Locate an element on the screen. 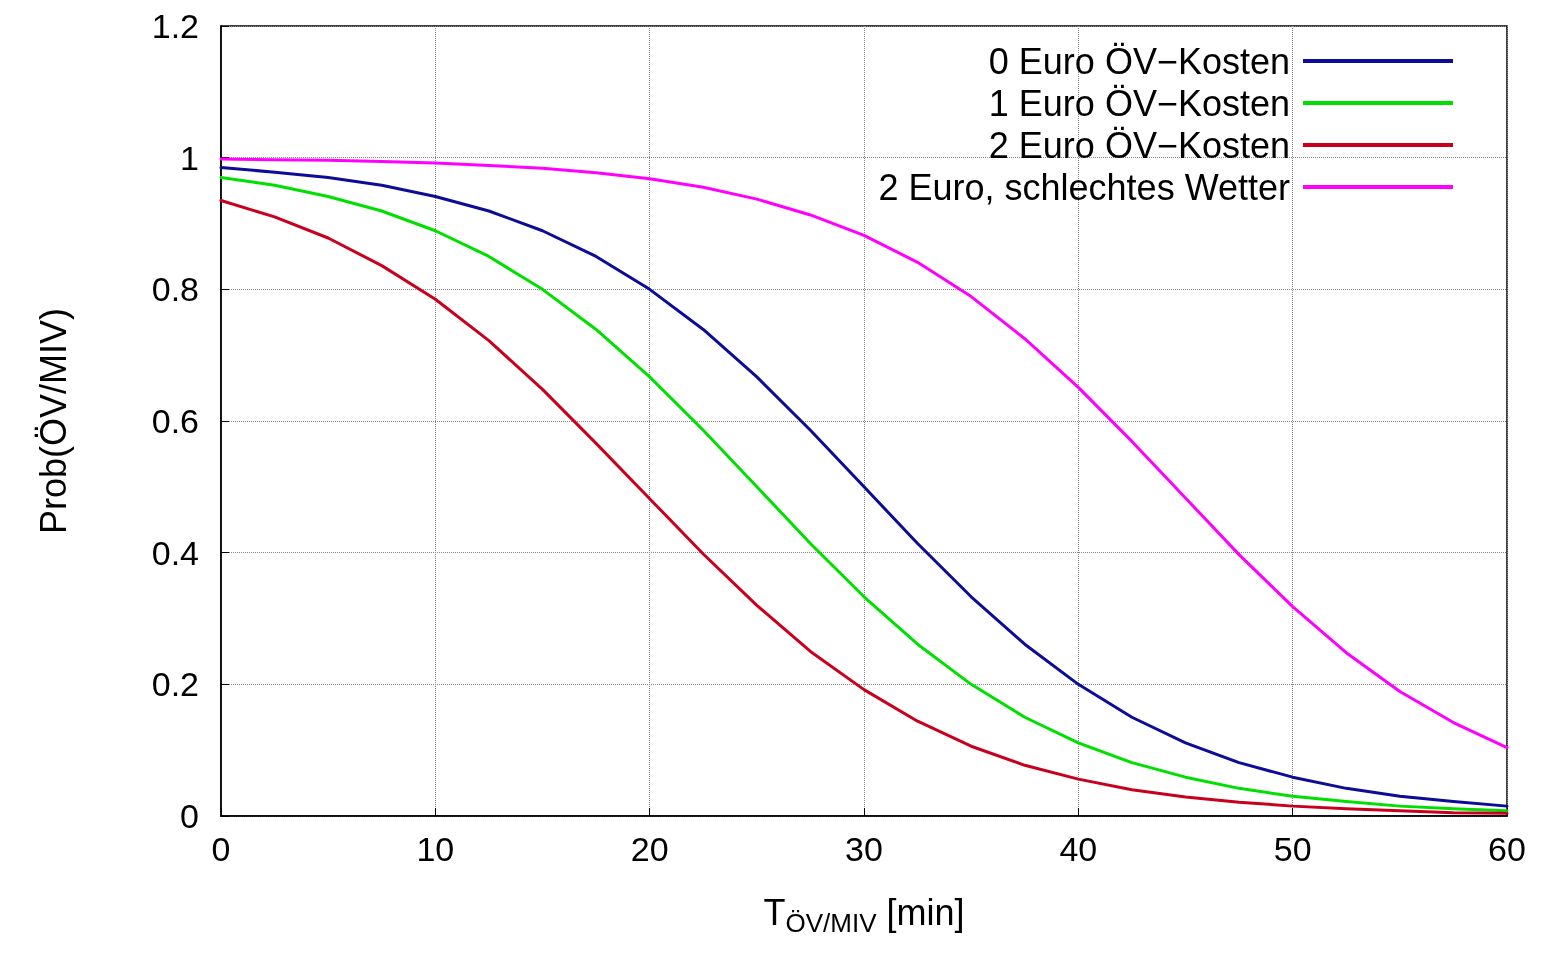  y-tick-label: 0.6 is located at coordinates (175, 421).